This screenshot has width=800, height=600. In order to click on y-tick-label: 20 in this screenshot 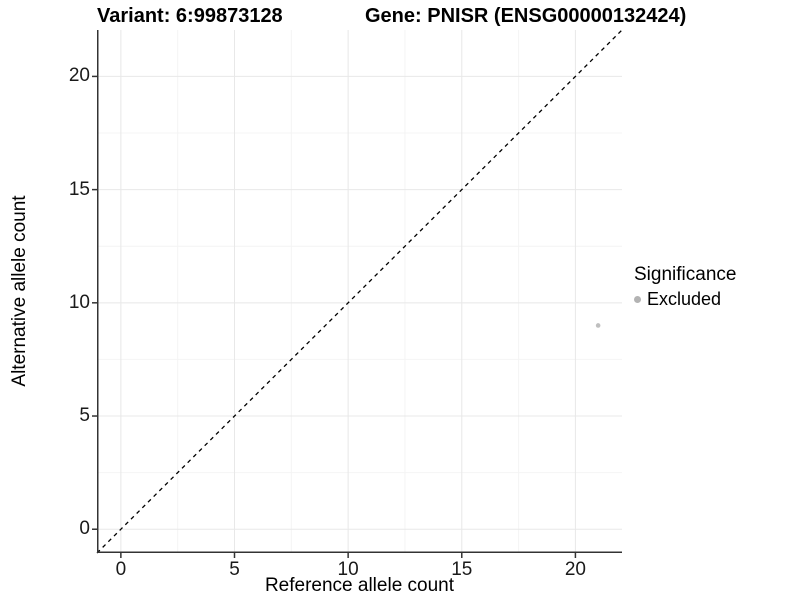, I will do `click(79, 76)`.